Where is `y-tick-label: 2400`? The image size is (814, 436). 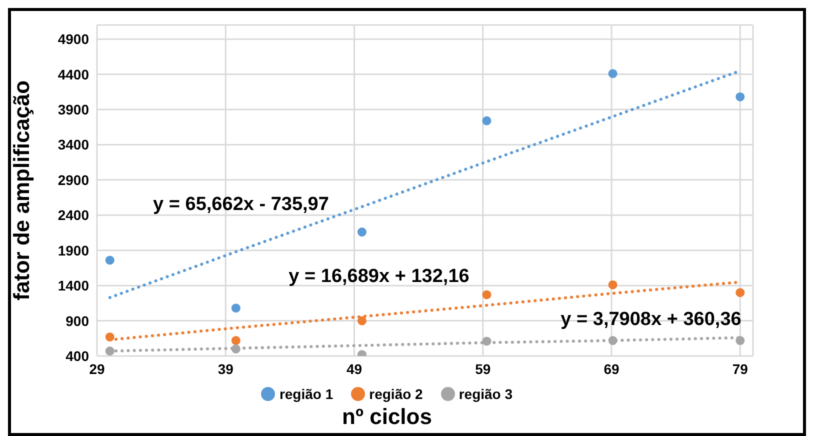 y-tick-label: 2400 is located at coordinates (74, 215).